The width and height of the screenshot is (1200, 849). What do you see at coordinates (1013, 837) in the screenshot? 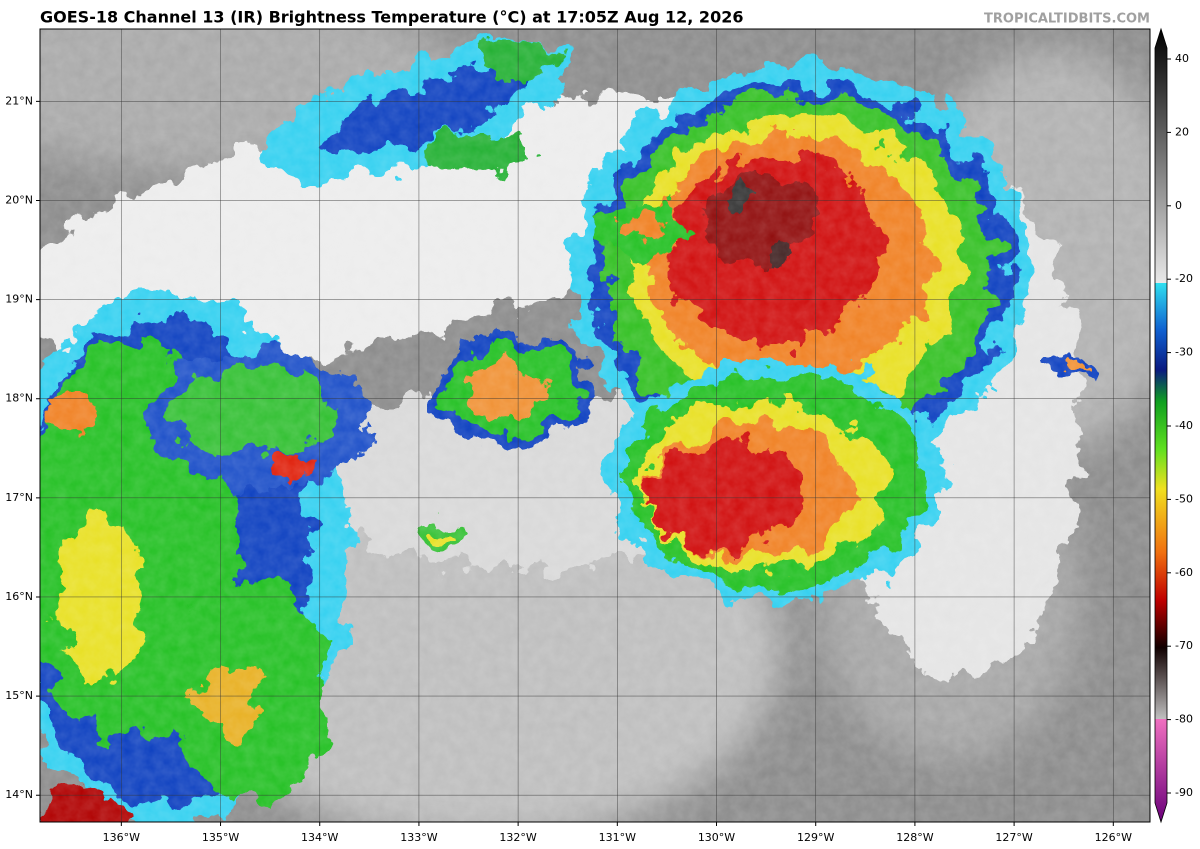
I see `lon-label: 127°W` at bounding box center [1013, 837].